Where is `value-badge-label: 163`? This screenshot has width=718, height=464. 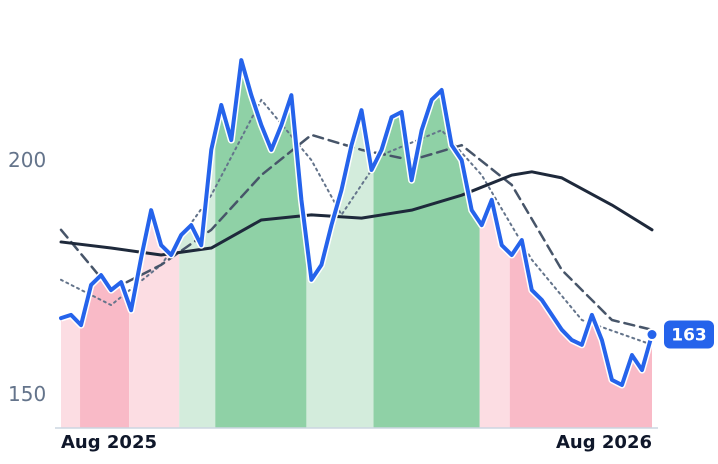 value-badge-label: 163 is located at coordinates (689, 336).